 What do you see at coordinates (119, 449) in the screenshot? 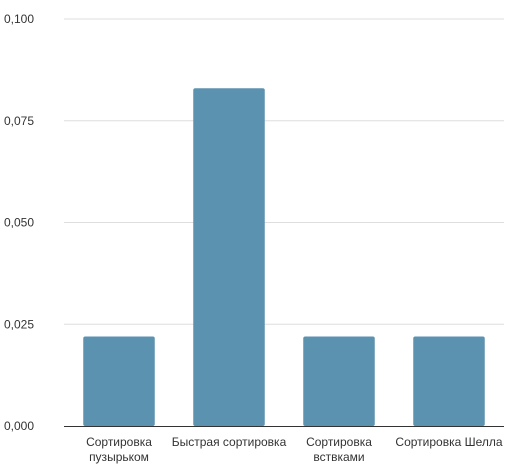
I see `x-category-label: Сортировка пузырьком` at bounding box center [119, 449].